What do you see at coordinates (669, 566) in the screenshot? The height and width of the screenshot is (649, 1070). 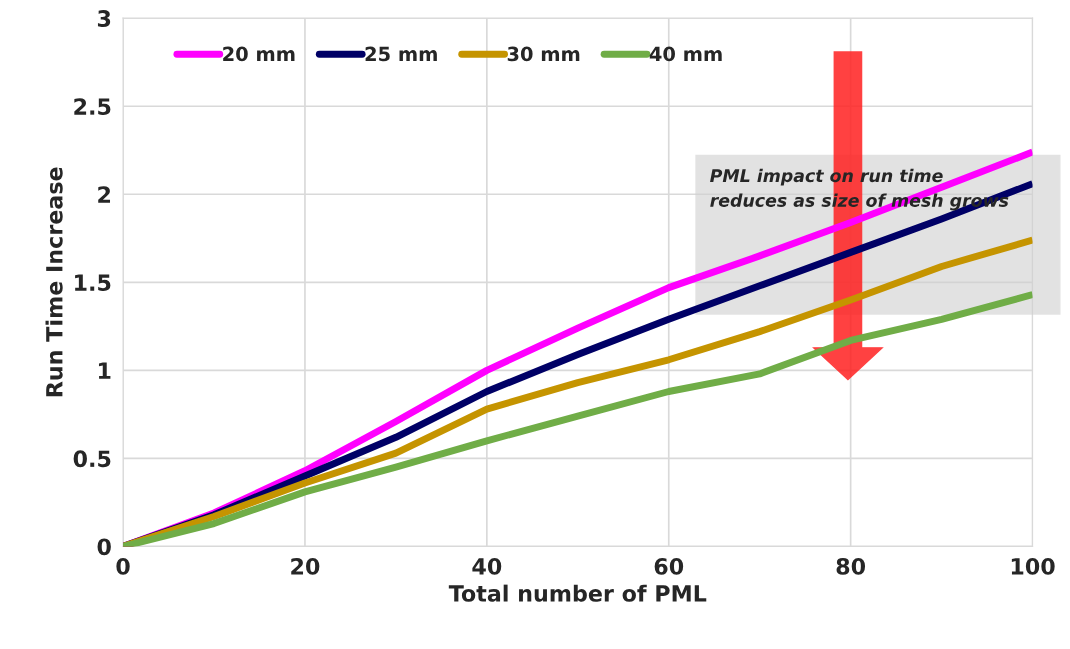 I see `x-tick-label: 60` at bounding box center [669, 566].